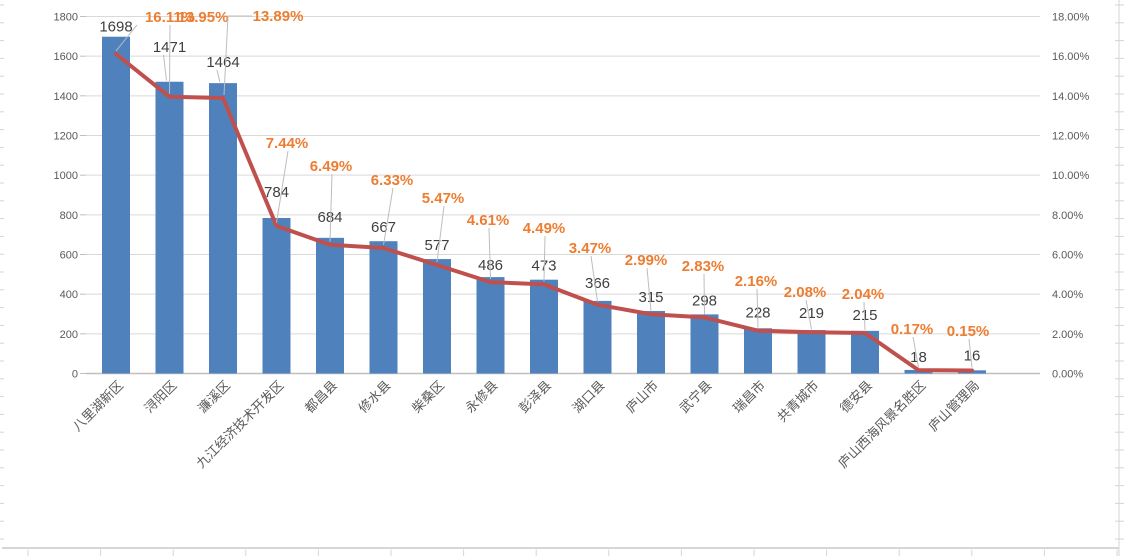 The width and height of the screenshot is (1124, 556). What do you see at coordinates (278, 16) in the screenshot?
I see `percent-label-2: 13.89%` at bounding box center [278, 16].